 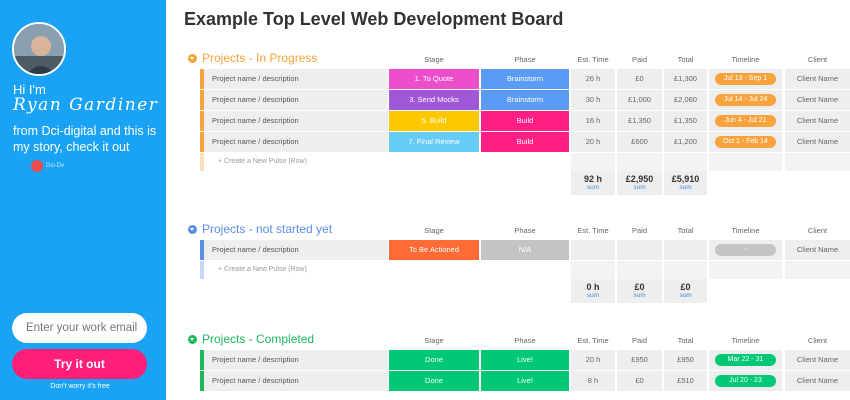 I want to click on timeline-cell: Oct 1 - Feb 14, so click(x=745, y=142).